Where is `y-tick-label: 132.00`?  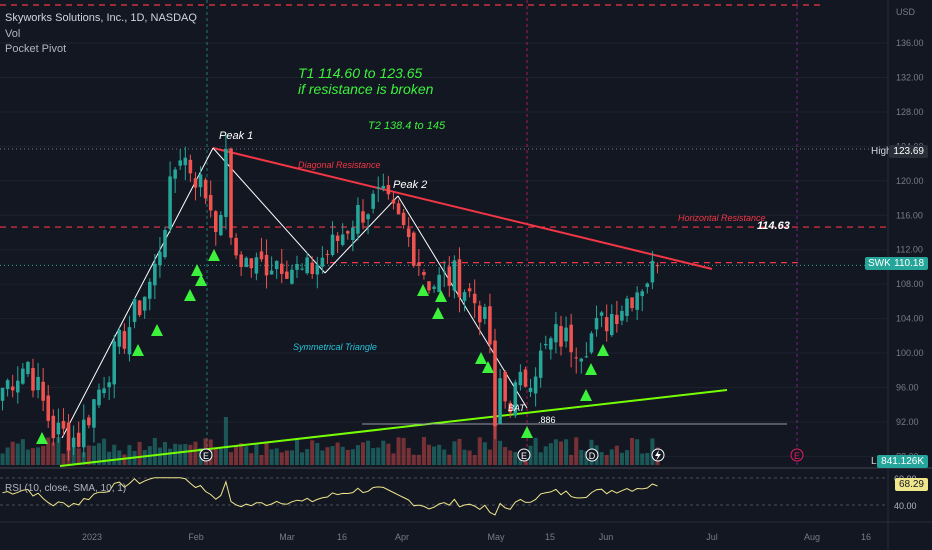 y-tick-label: 132.00 is located at coordinates (910, 78).